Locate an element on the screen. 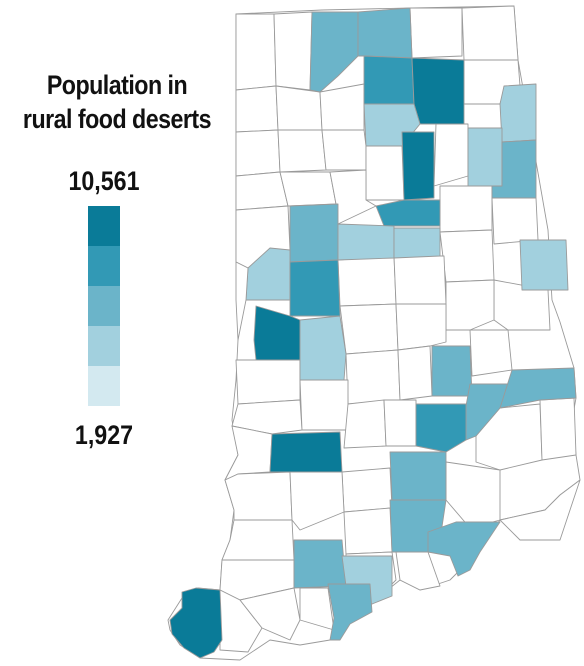  legend-title-line2: rural food deserts is located at coordinates (117, 119).